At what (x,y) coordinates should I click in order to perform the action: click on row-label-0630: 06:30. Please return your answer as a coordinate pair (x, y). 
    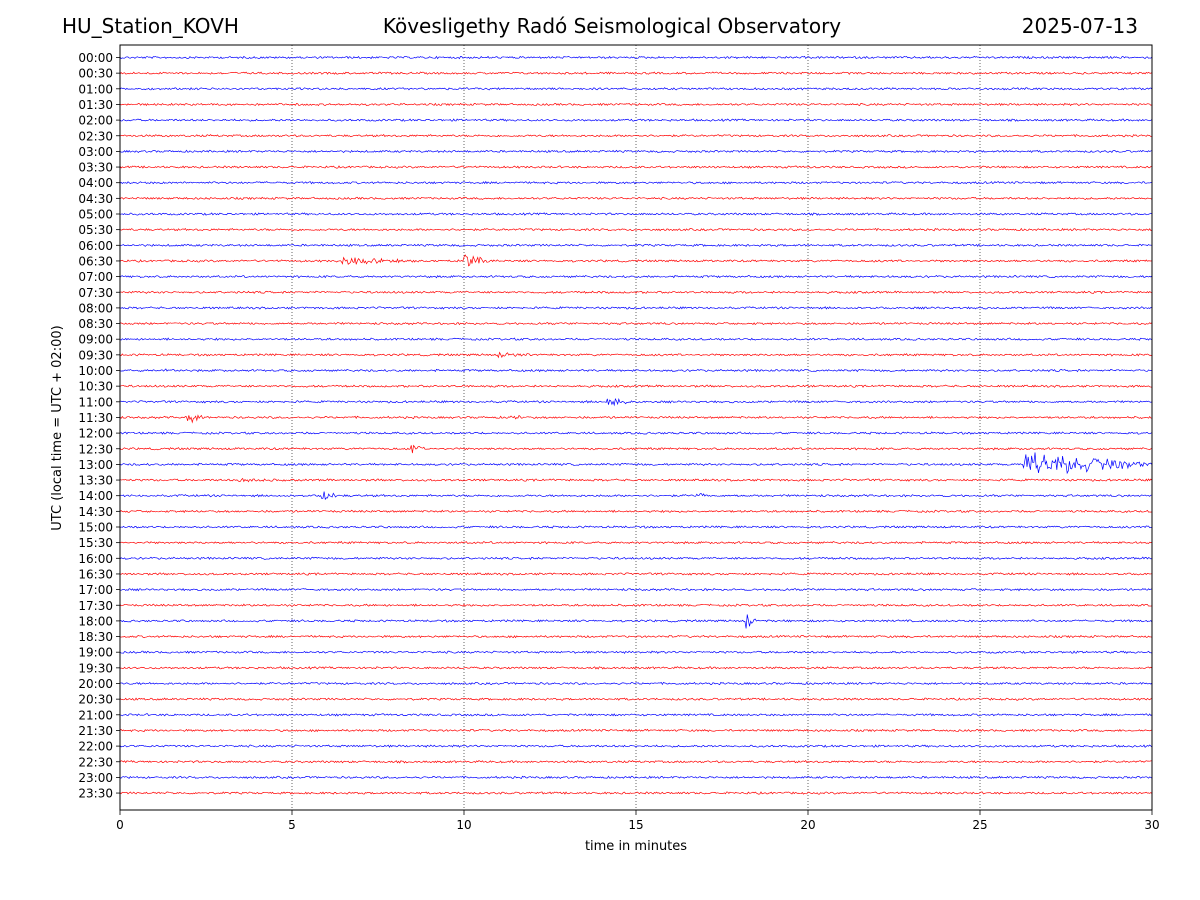
    Looking at the image, I should click on (95, 261).